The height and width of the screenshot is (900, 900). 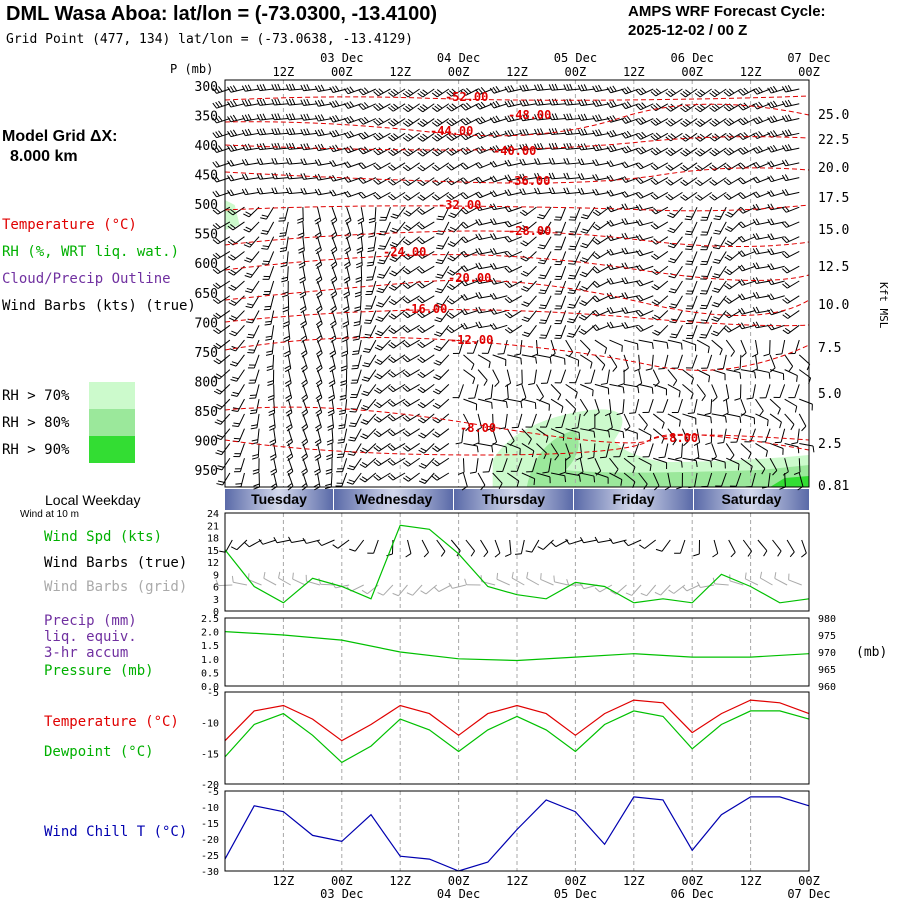 What do you see at coordinates (341, 58) in the screenshot?
I see `date-label-top: 03 Dec` at bounding box center [341, 58].